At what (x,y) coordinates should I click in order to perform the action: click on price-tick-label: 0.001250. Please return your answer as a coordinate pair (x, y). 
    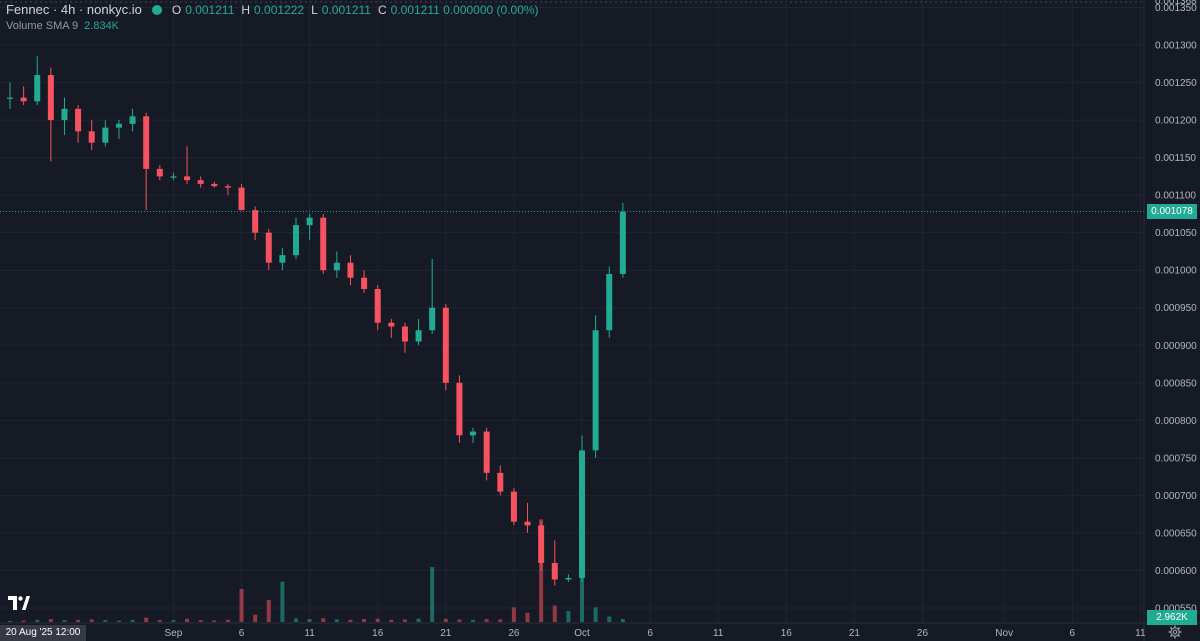
    Looking at the image, I should click on (1176, 83).